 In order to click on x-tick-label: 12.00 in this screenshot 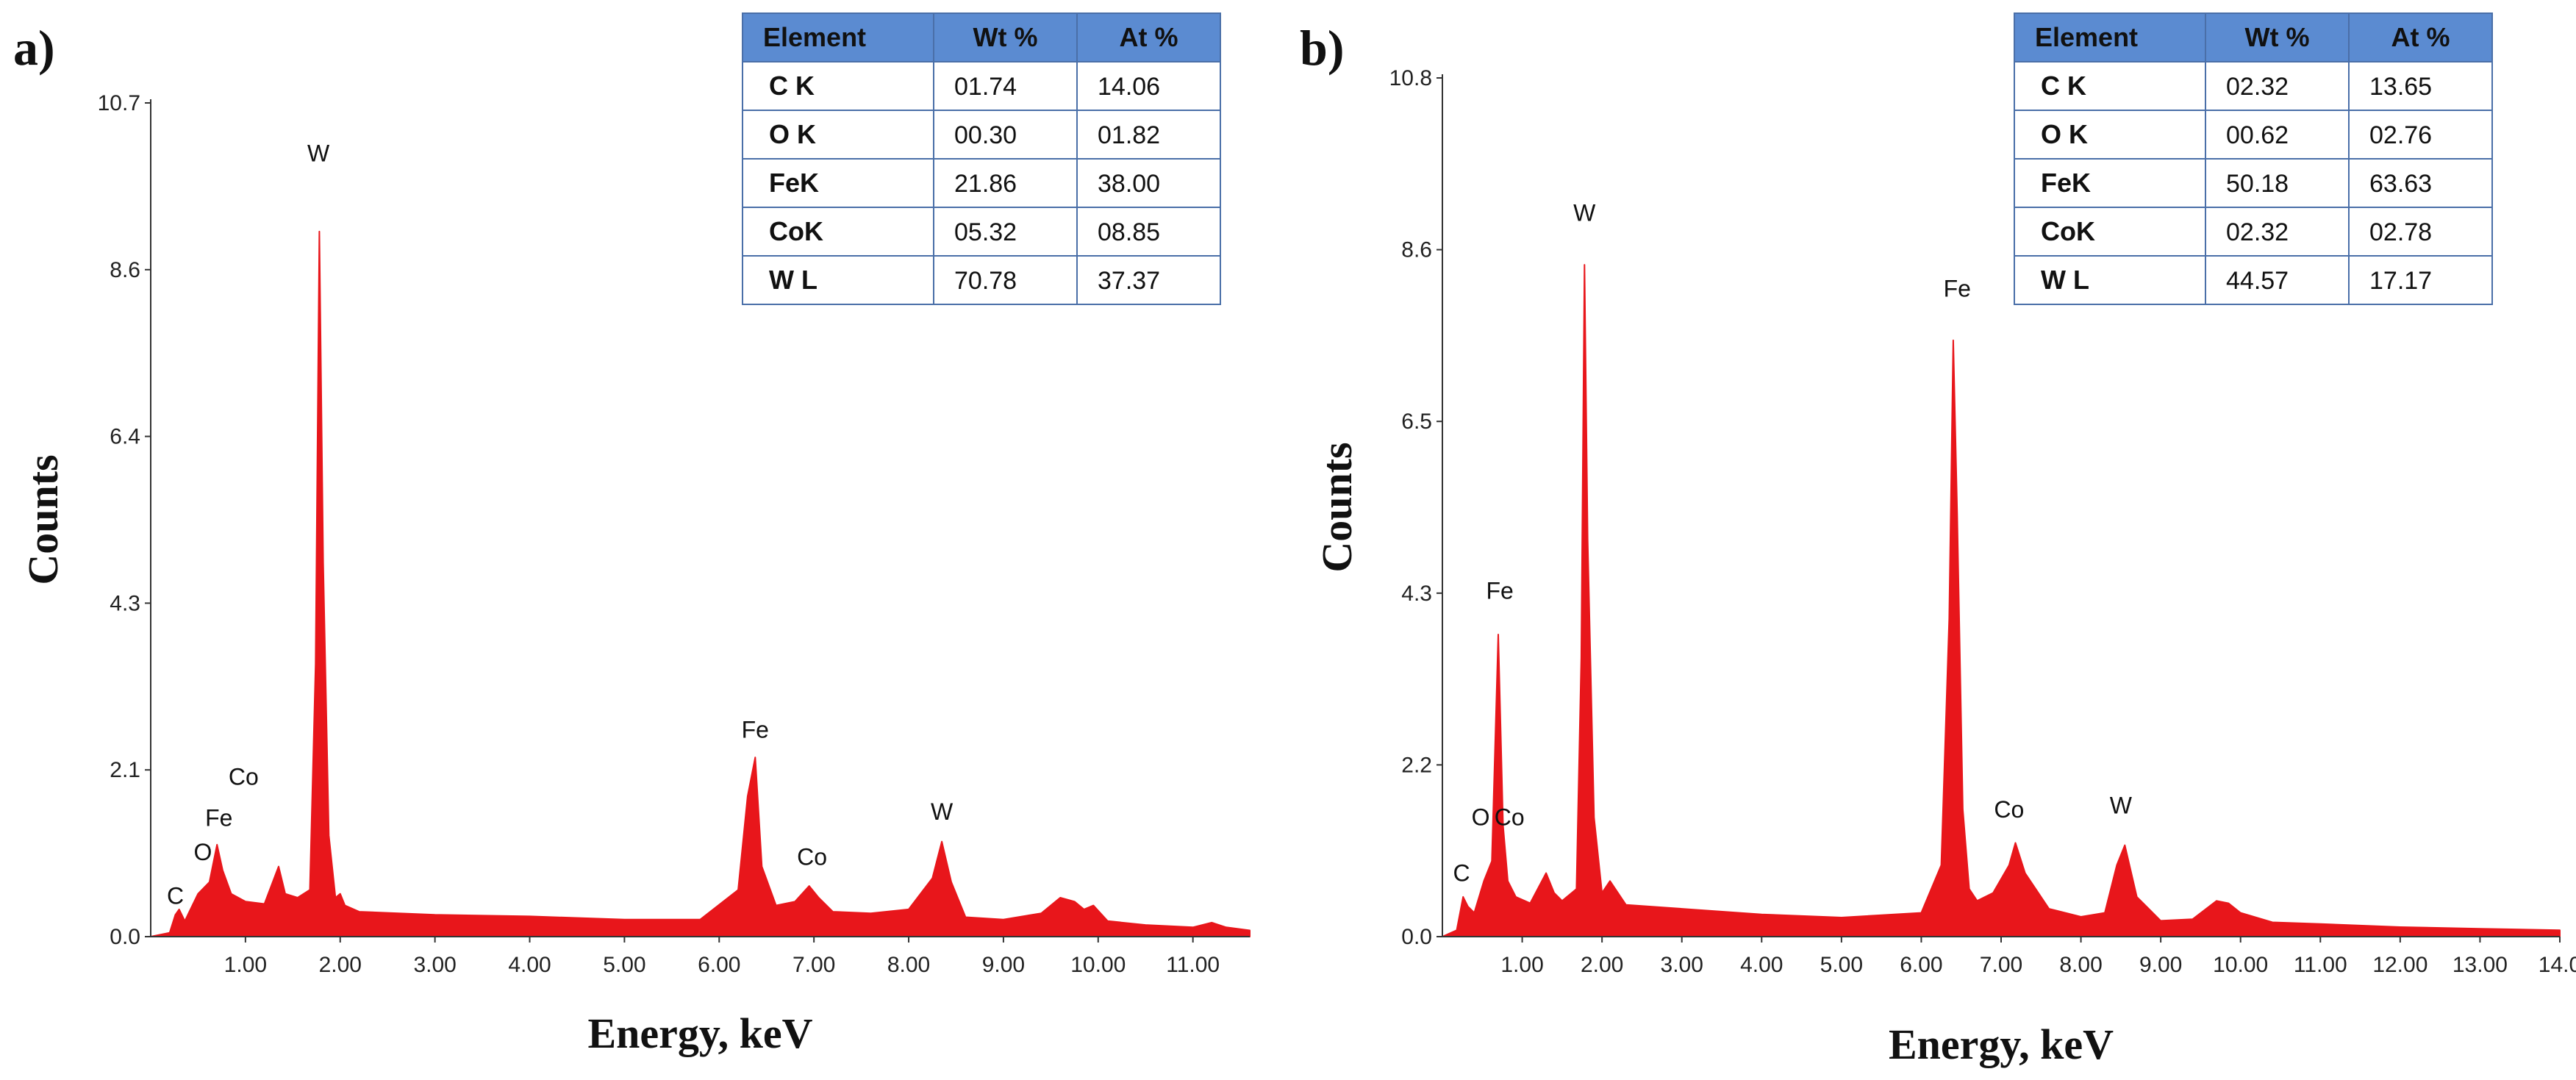, I will do `click(2399, 965)`.